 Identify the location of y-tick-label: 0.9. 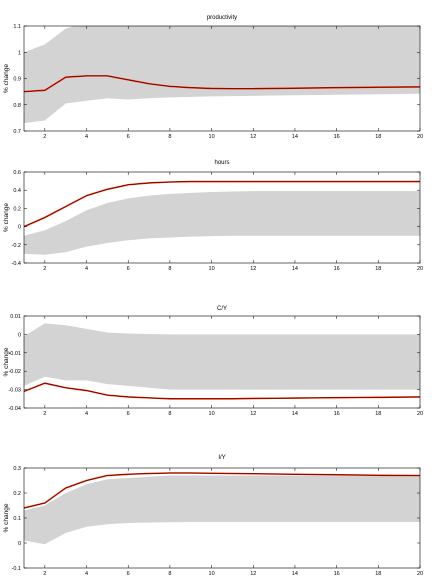
(17, 80).